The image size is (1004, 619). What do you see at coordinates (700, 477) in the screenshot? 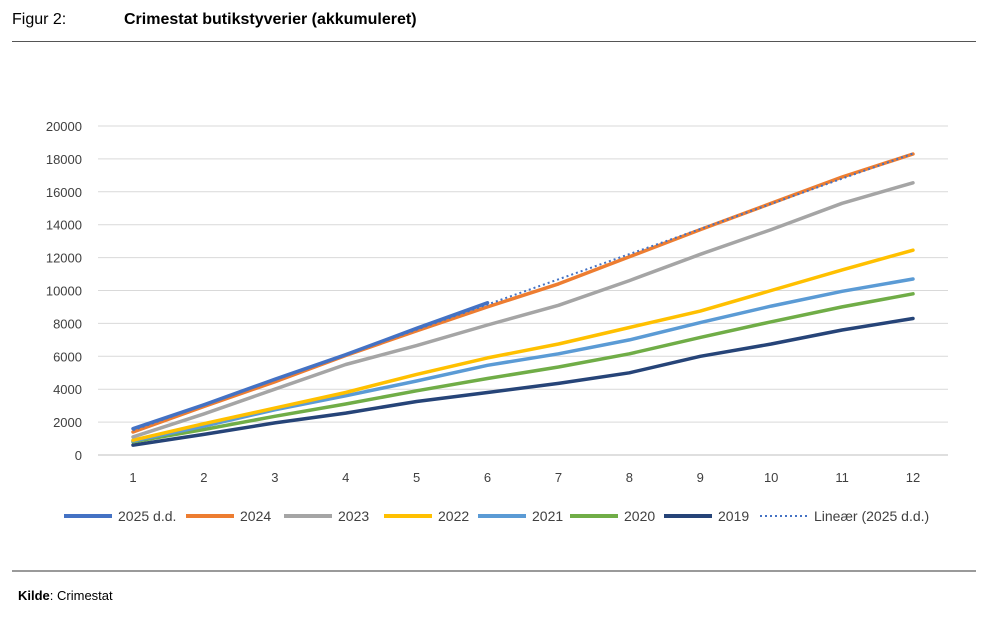
I see `x-tick-label: 9` at bounding box center [700, 477].